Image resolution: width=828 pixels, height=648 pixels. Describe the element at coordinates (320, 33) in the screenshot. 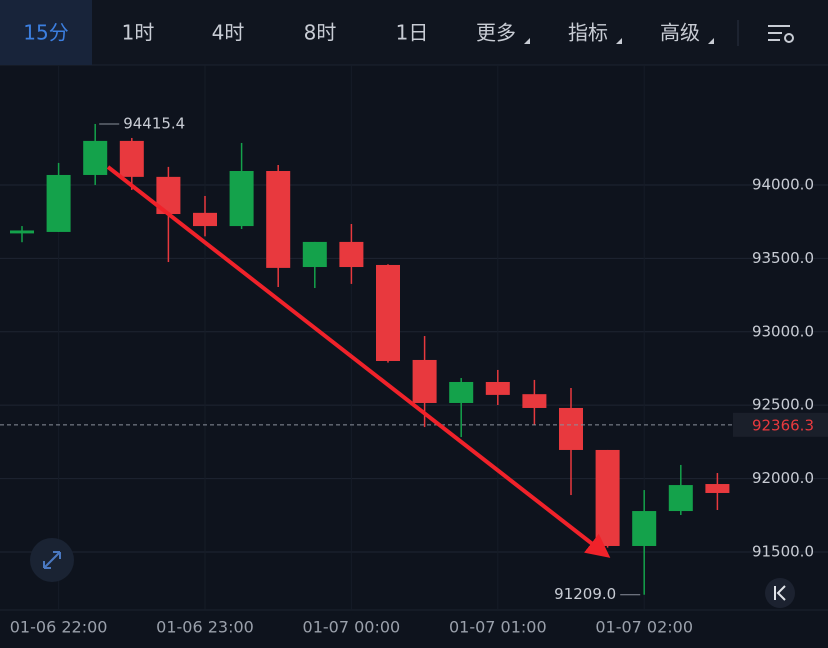

I see `tab: 8时` at that location.